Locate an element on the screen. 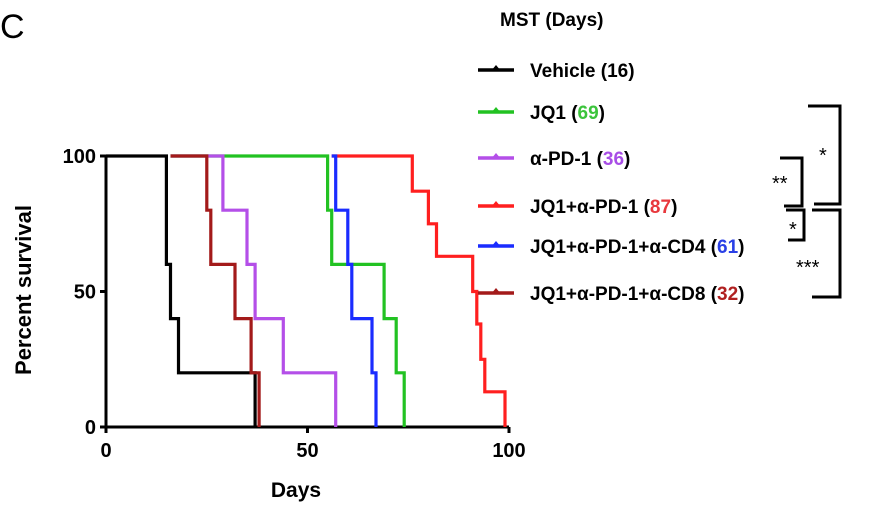 Image resolution: width=887 pixels, height=512 pixels. legend-series-name: α-PD-1 ( is located at coordinates (567, 159).